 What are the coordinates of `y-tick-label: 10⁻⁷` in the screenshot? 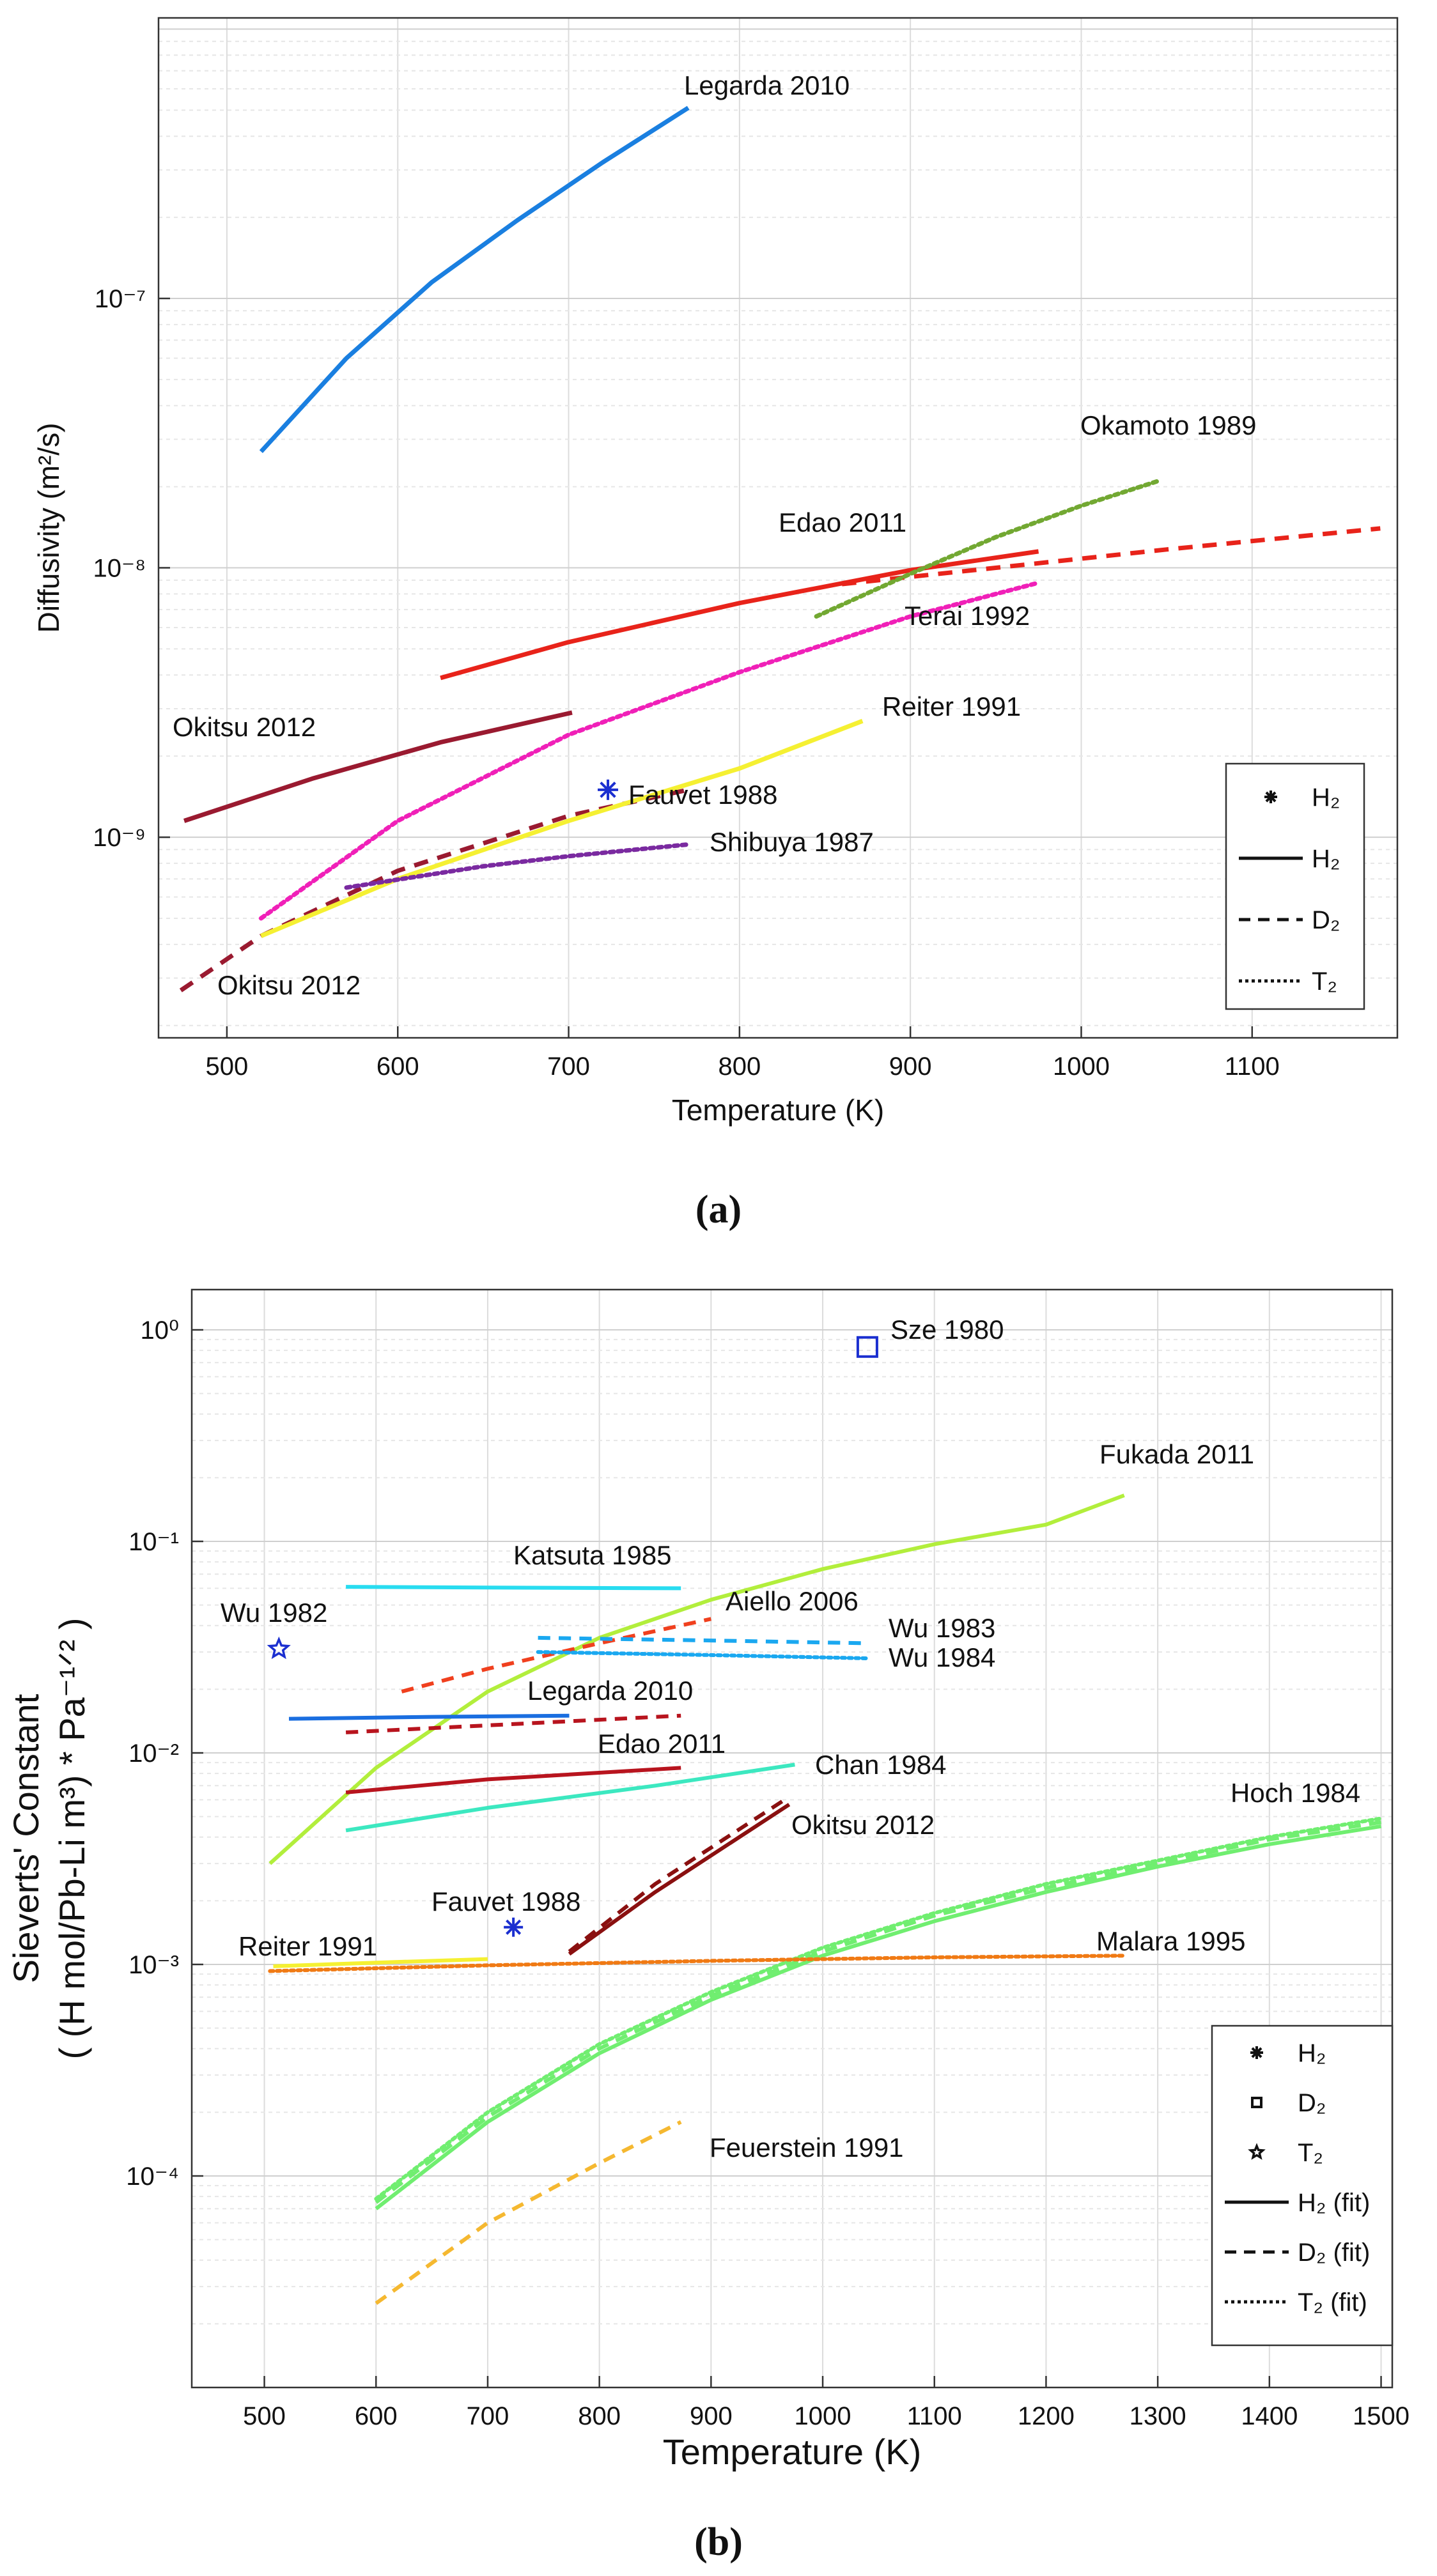 It's located at (120, 299).